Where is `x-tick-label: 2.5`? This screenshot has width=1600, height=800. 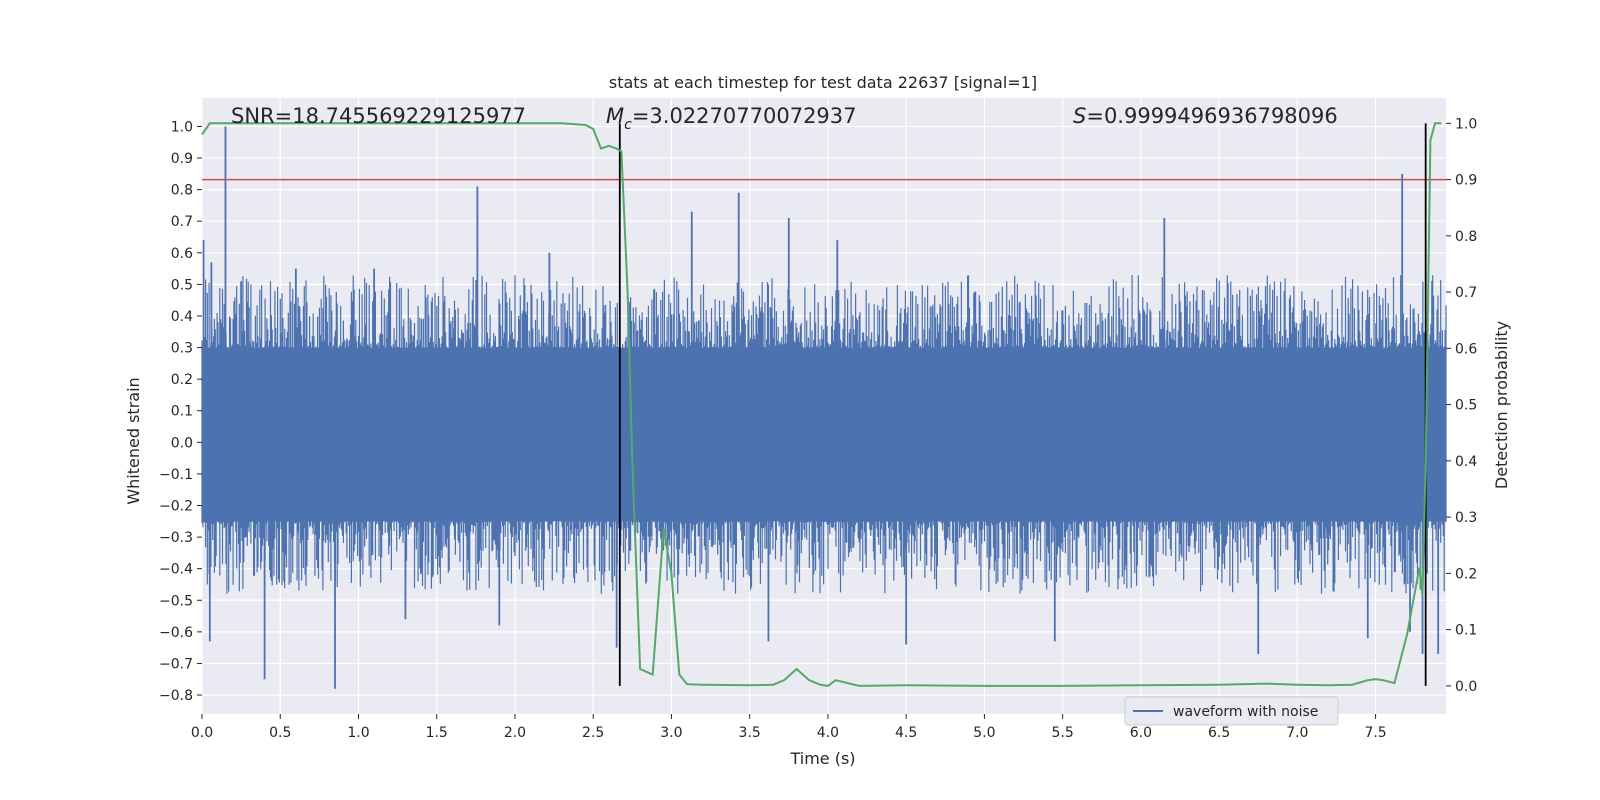
x-tick-label: 2.5 is located at coordinates (593, 733).